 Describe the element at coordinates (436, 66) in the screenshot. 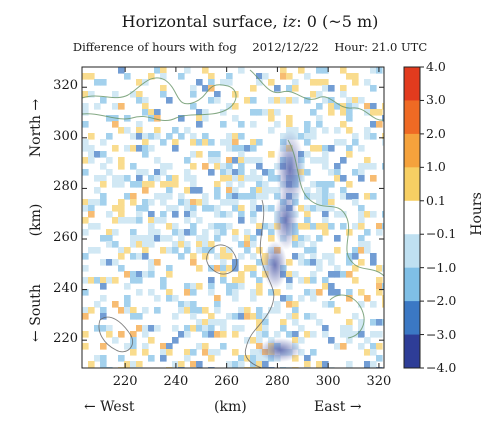

I see `colorbar-tick-label: 4.0` at that location.